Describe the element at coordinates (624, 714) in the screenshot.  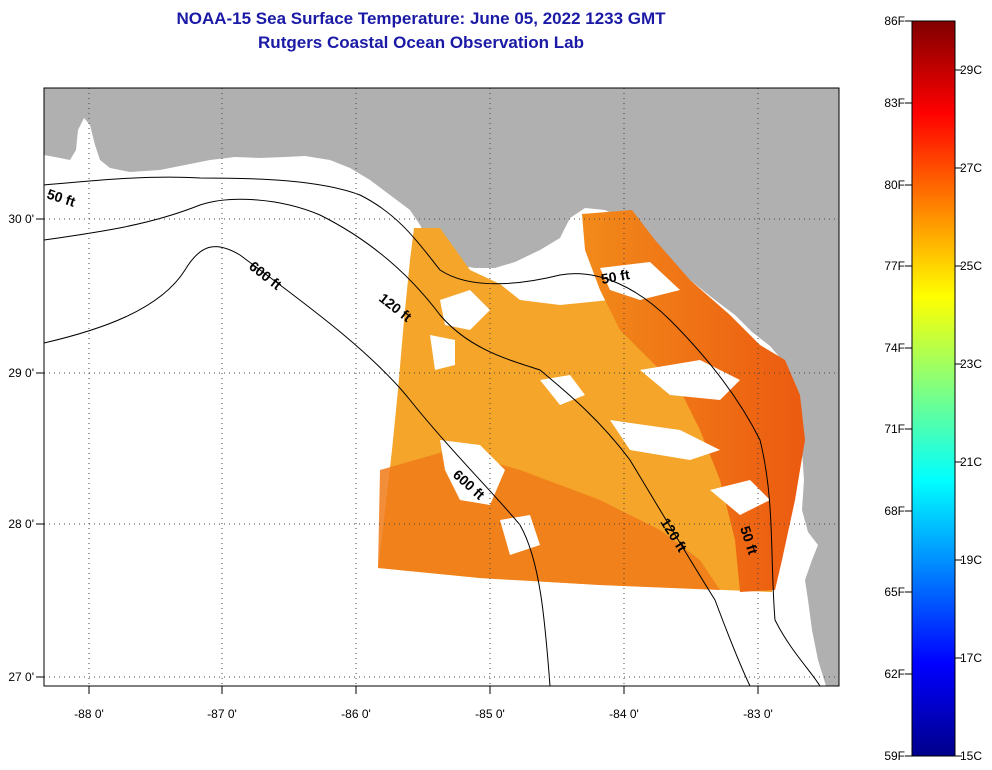
I see `lon-label: -84 0'` at that location.